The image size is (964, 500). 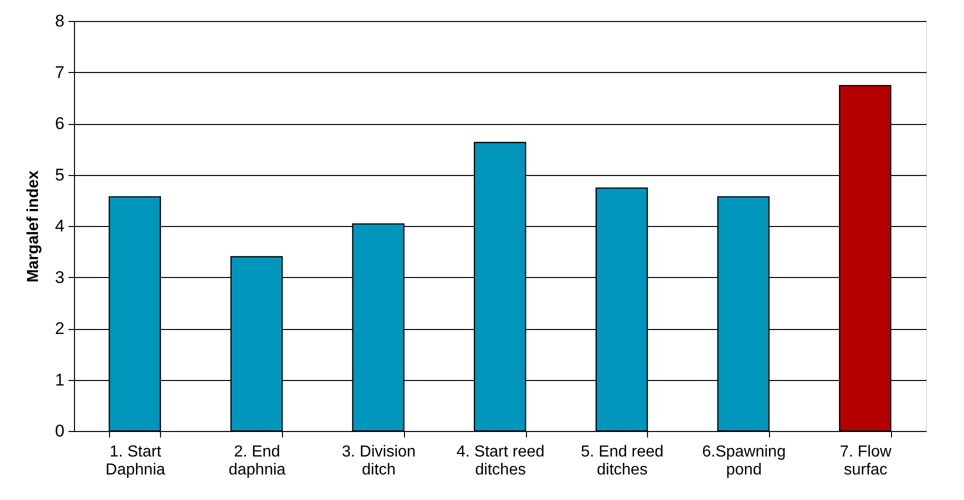 What do you see at coordinates (622, 461) in the screenshot?
I see `x-tick-label: 5. End reed ditches` at bounding box center [622, 461].